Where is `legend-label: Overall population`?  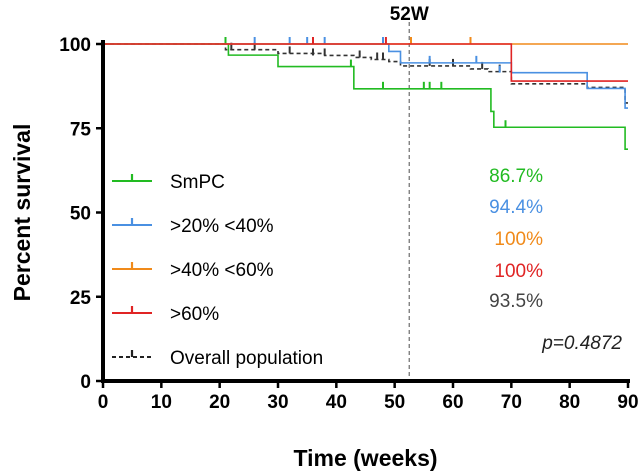
legend-label: Overall population is located at coordinates (246, 358).